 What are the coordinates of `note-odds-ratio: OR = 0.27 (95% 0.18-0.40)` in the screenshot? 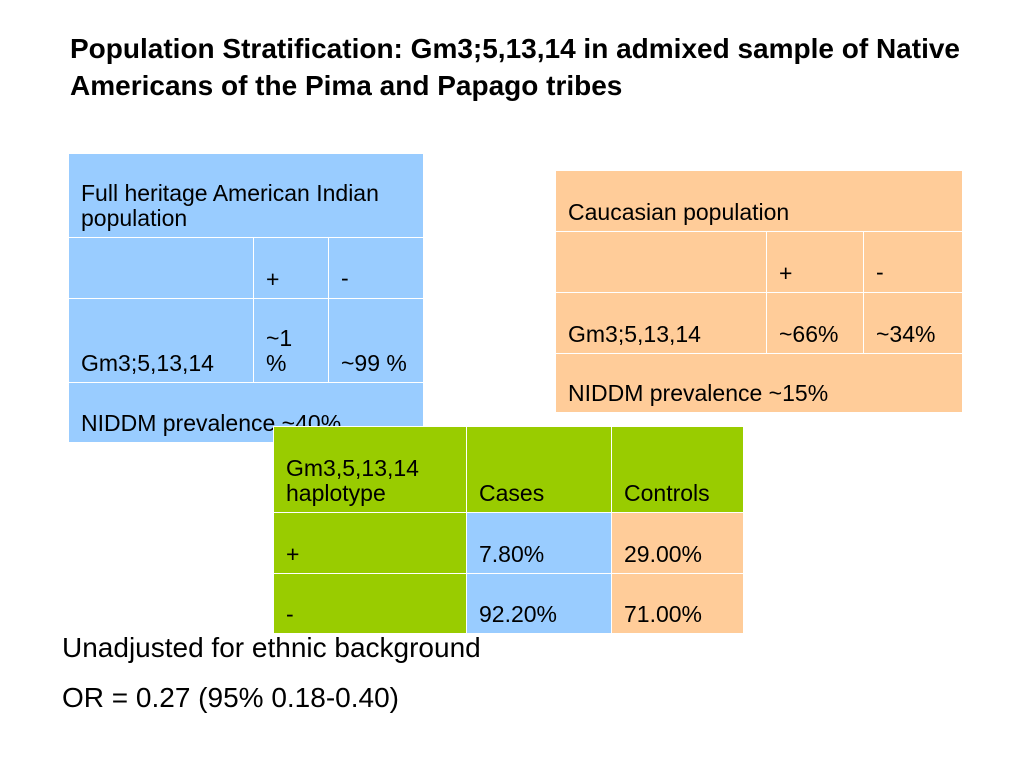 It's located at (230, 697).